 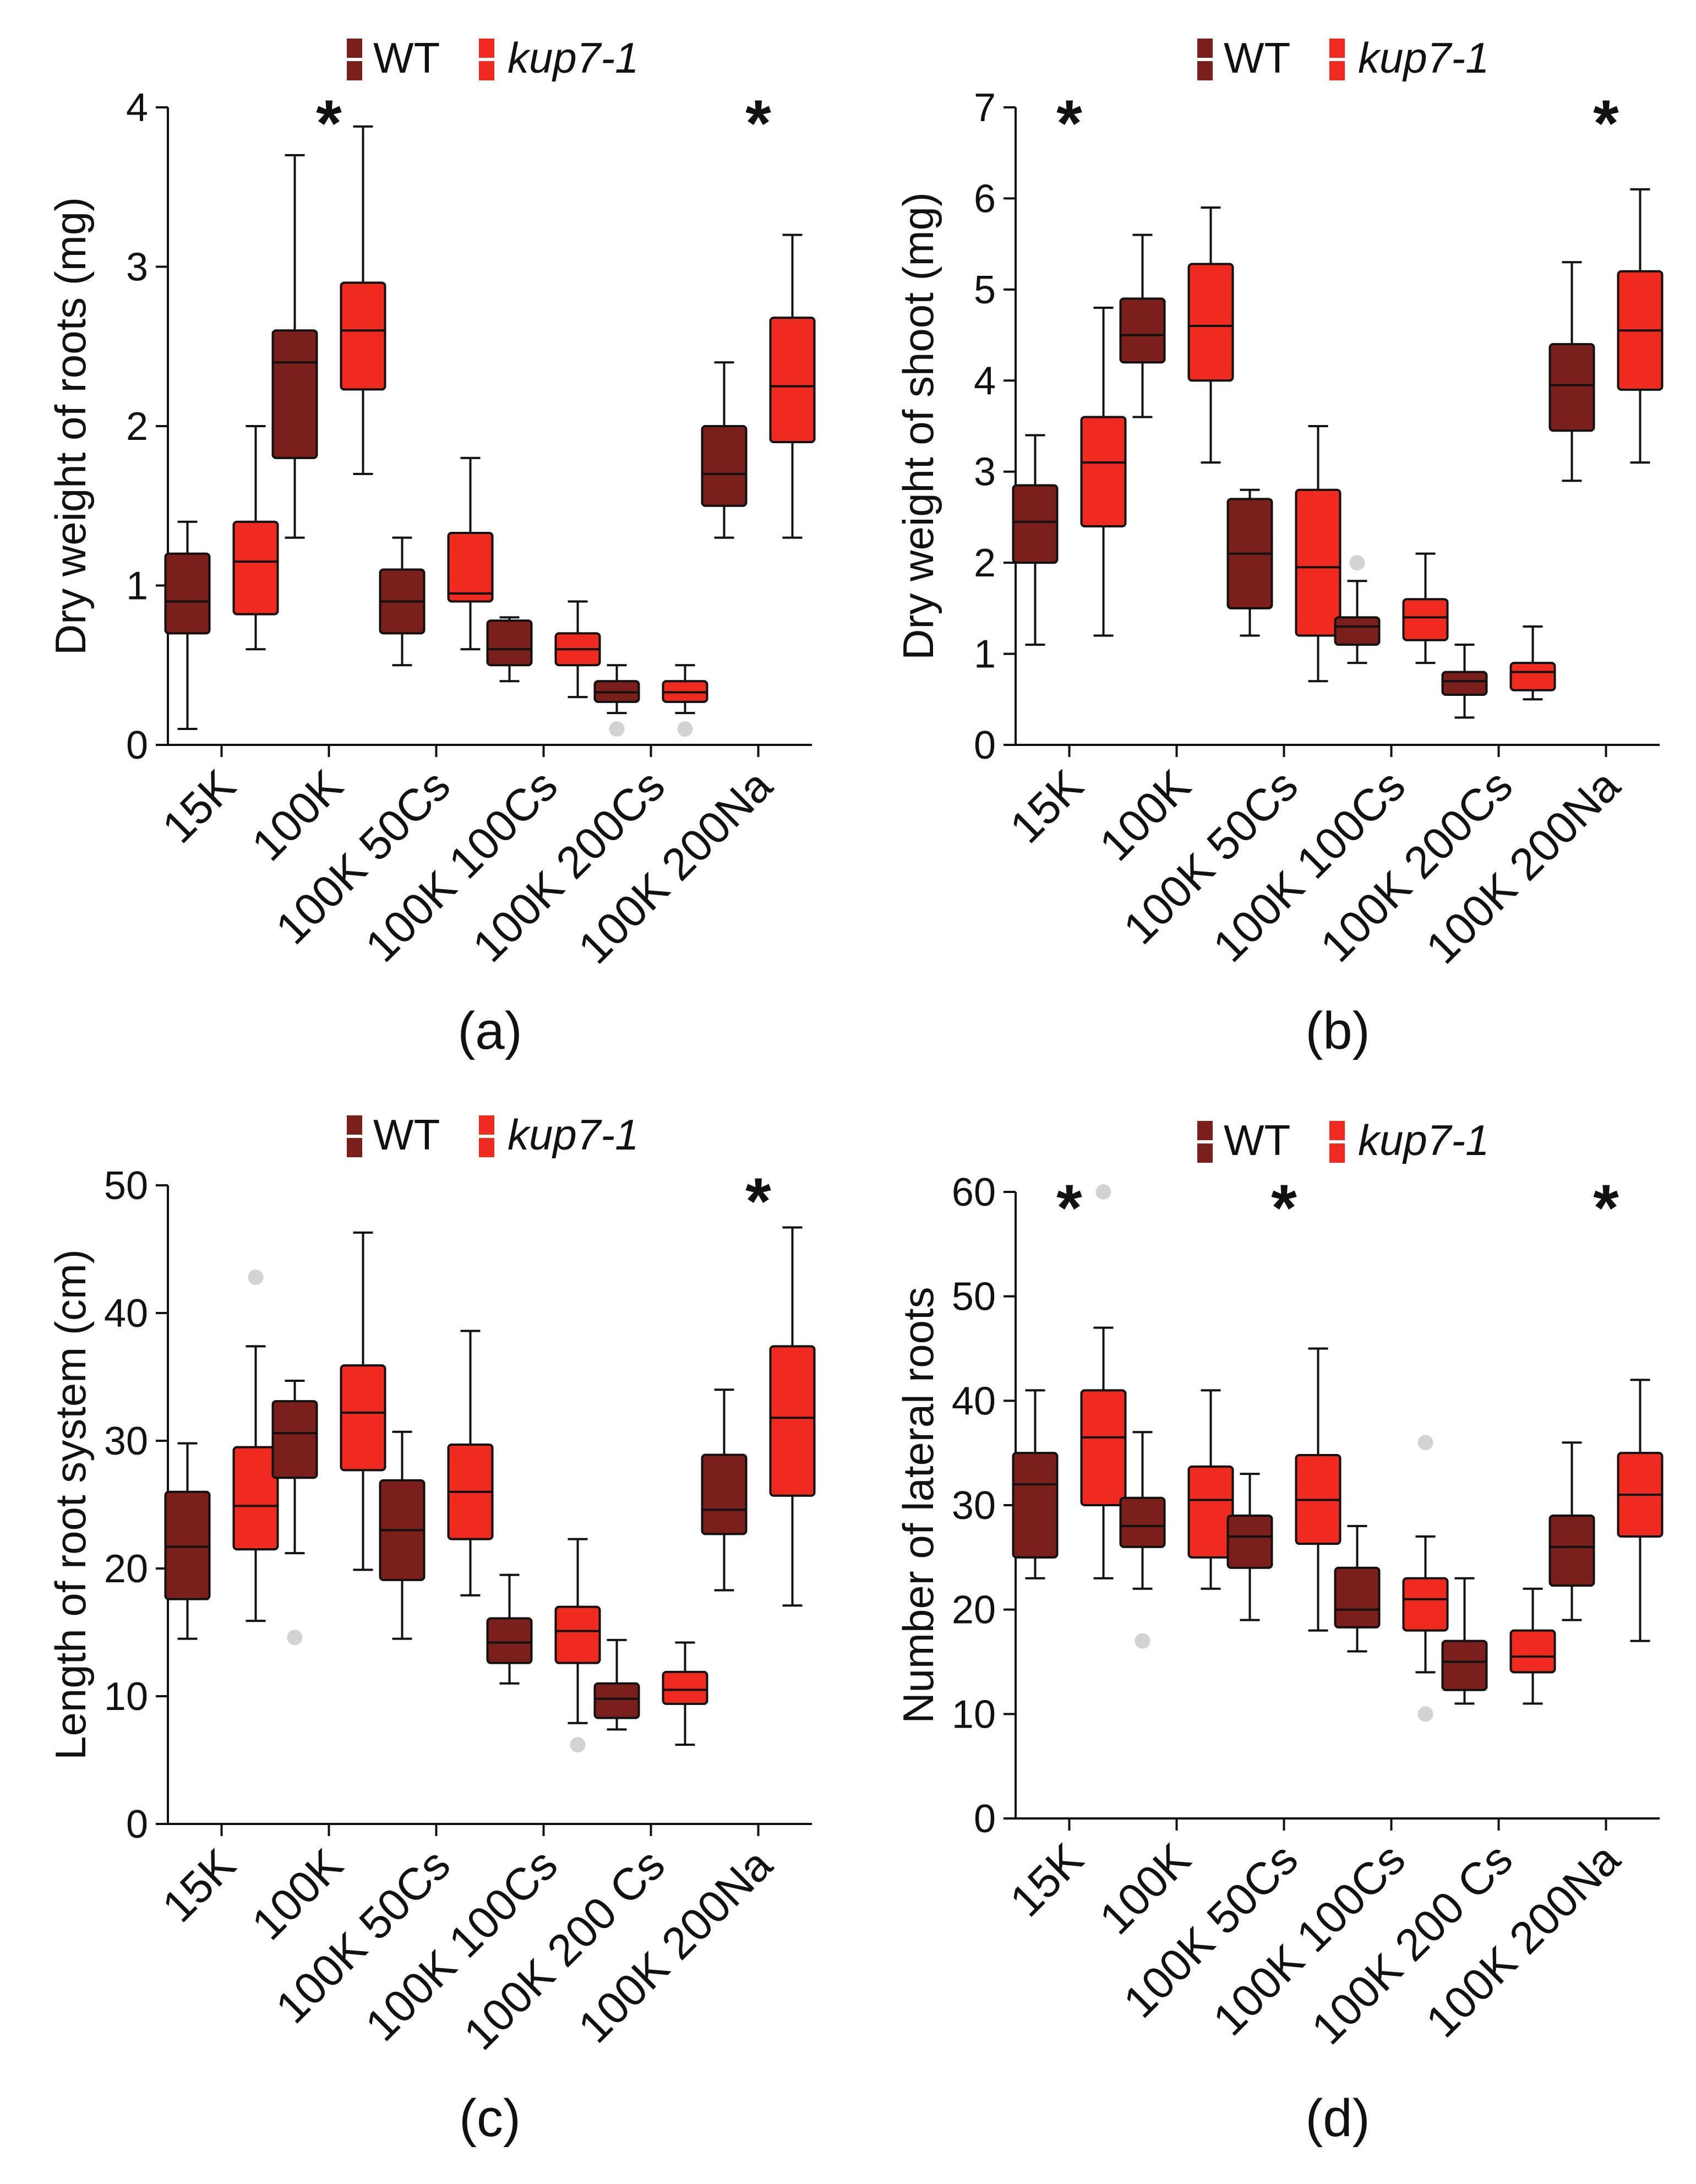 What do you see at coordinates (490, 2118) in the screenshot?
I see `panel-label: (c)` at bounding box center [490, 2118].